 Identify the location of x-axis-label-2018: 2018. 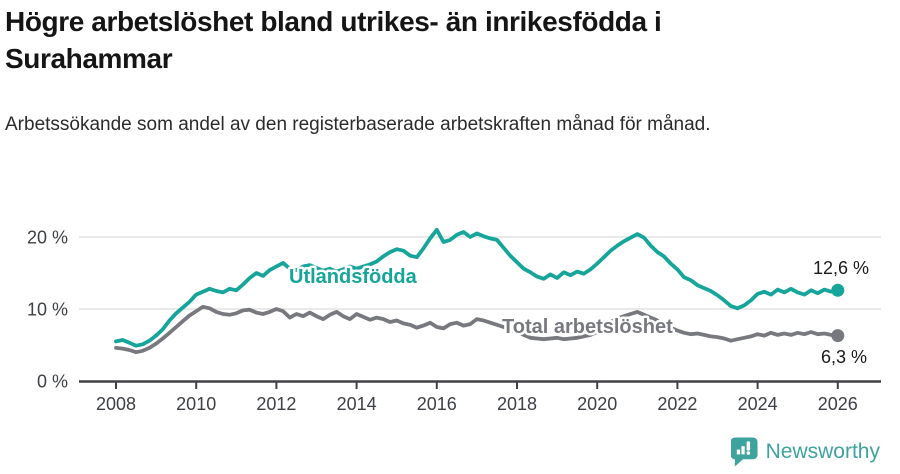
(517, 404).